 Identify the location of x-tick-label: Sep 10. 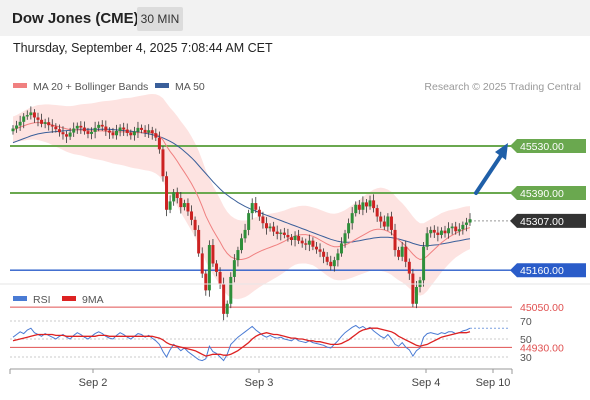
(493, 383).